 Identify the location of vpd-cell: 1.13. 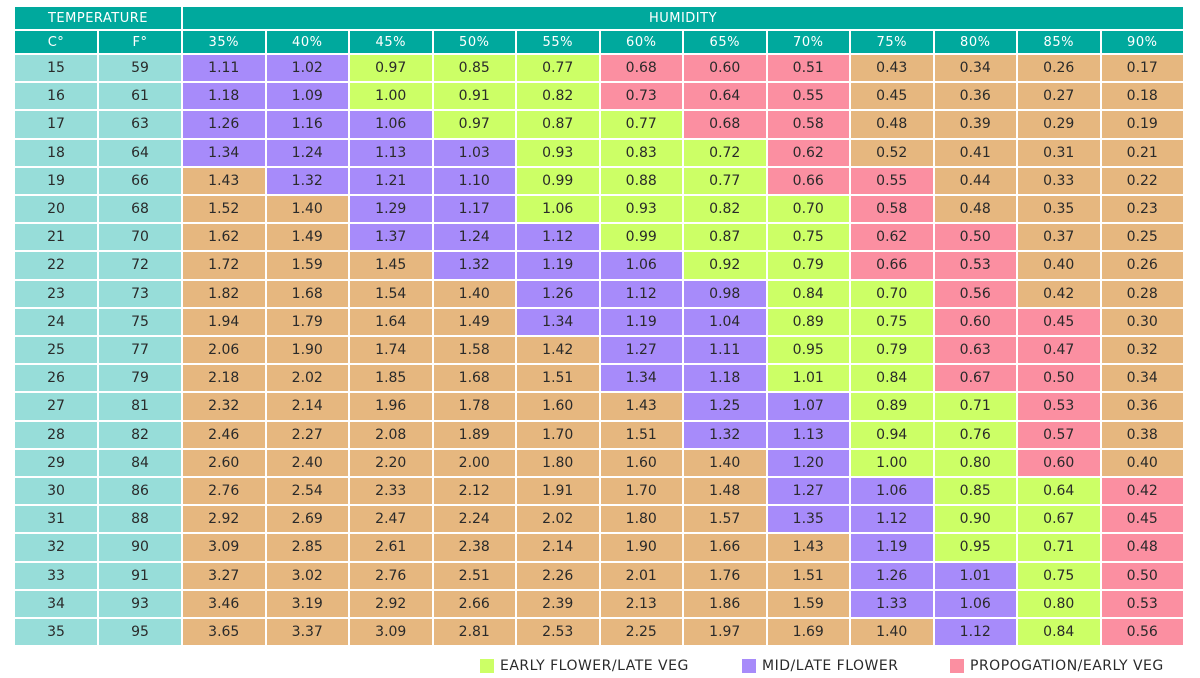
(391, 152).